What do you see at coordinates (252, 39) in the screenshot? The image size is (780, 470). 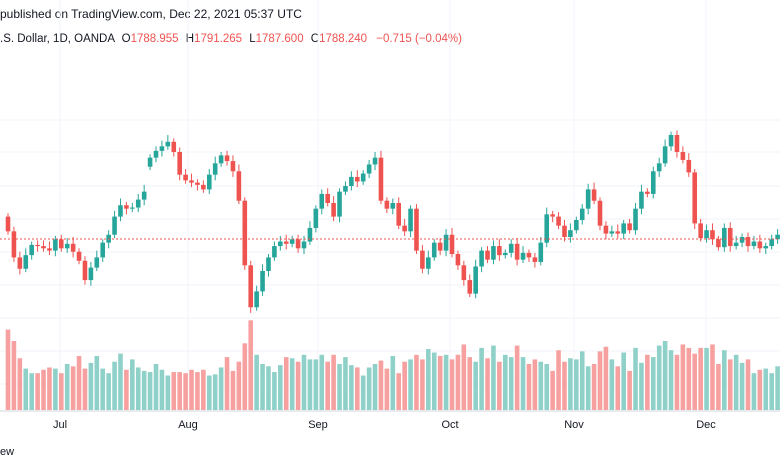 I see `low-label: L` at bounding box center [252, 39].